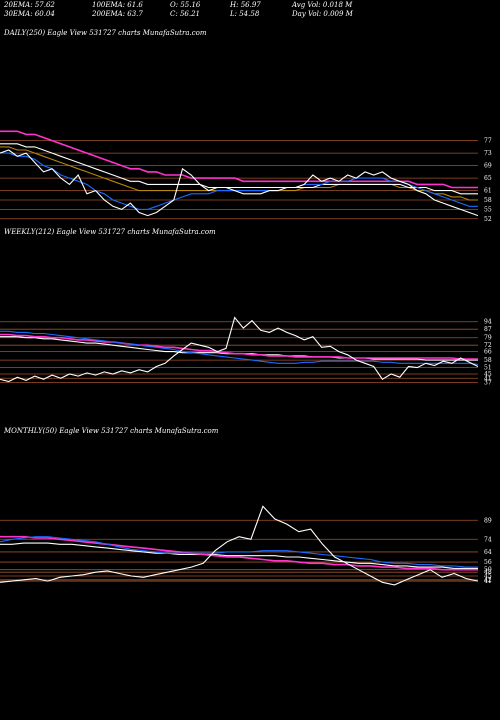 The height and width of the screenshot is (720, 500). I want to click on weekly-y-tick-label: 45, so click(488, 374).